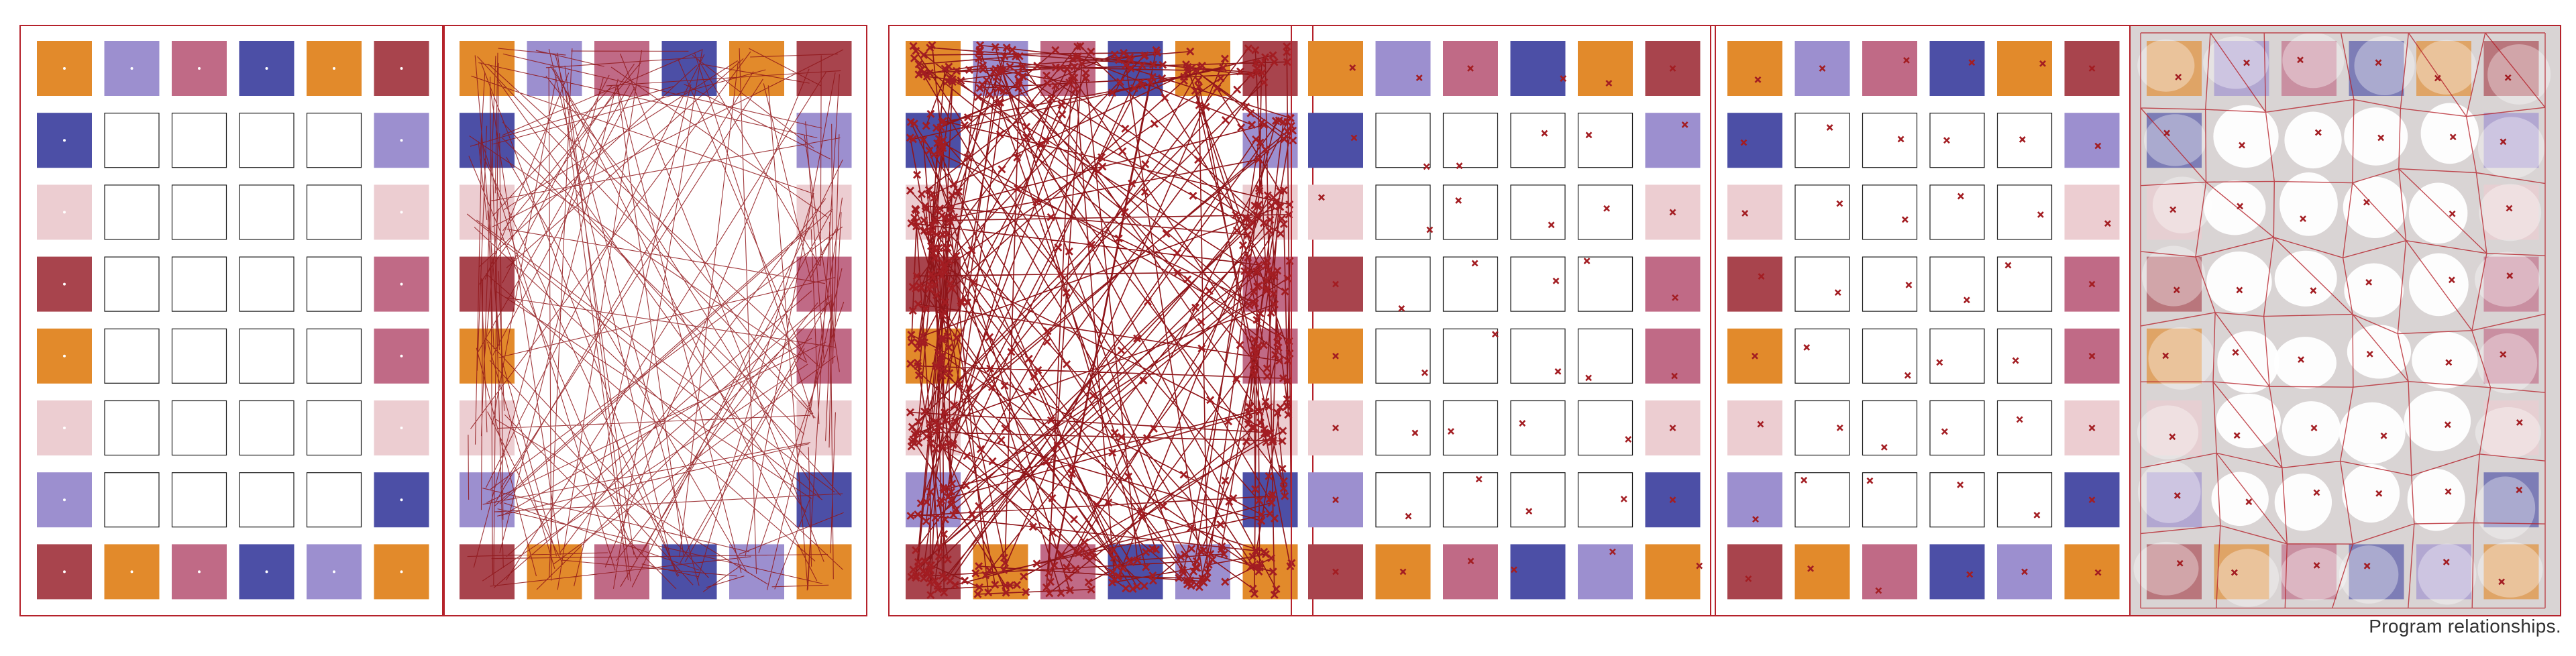  I want to click on program-cell-orange, so click(2174, 356).